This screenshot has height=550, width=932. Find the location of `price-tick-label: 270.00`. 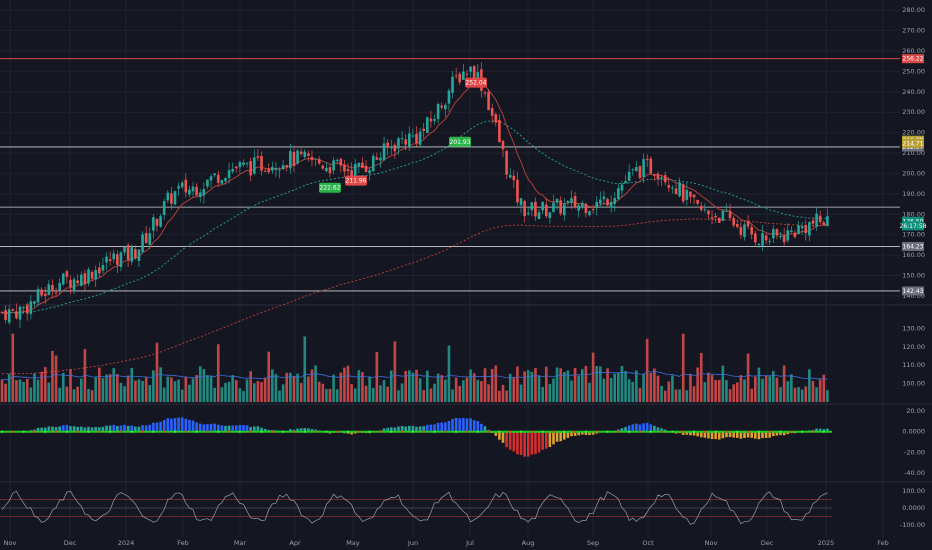

price-tick-label: 270.00 is located at coordinates (913, 31).